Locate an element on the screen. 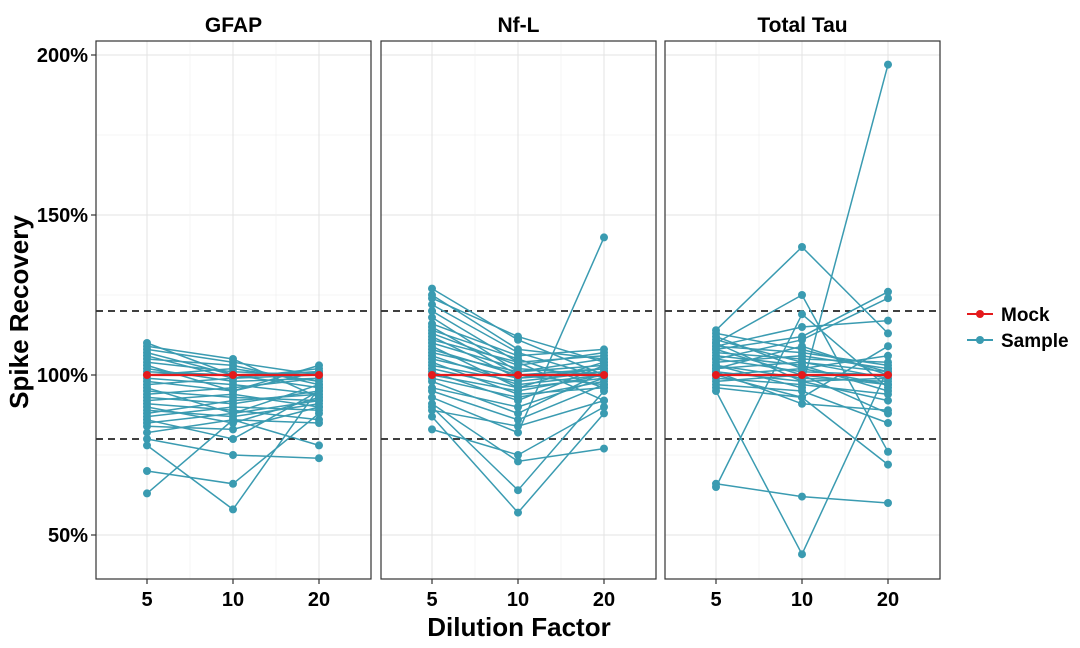 This screenshot has height=648, width=1080. legend: Mock Sample is located at coordinates (1018, 328).